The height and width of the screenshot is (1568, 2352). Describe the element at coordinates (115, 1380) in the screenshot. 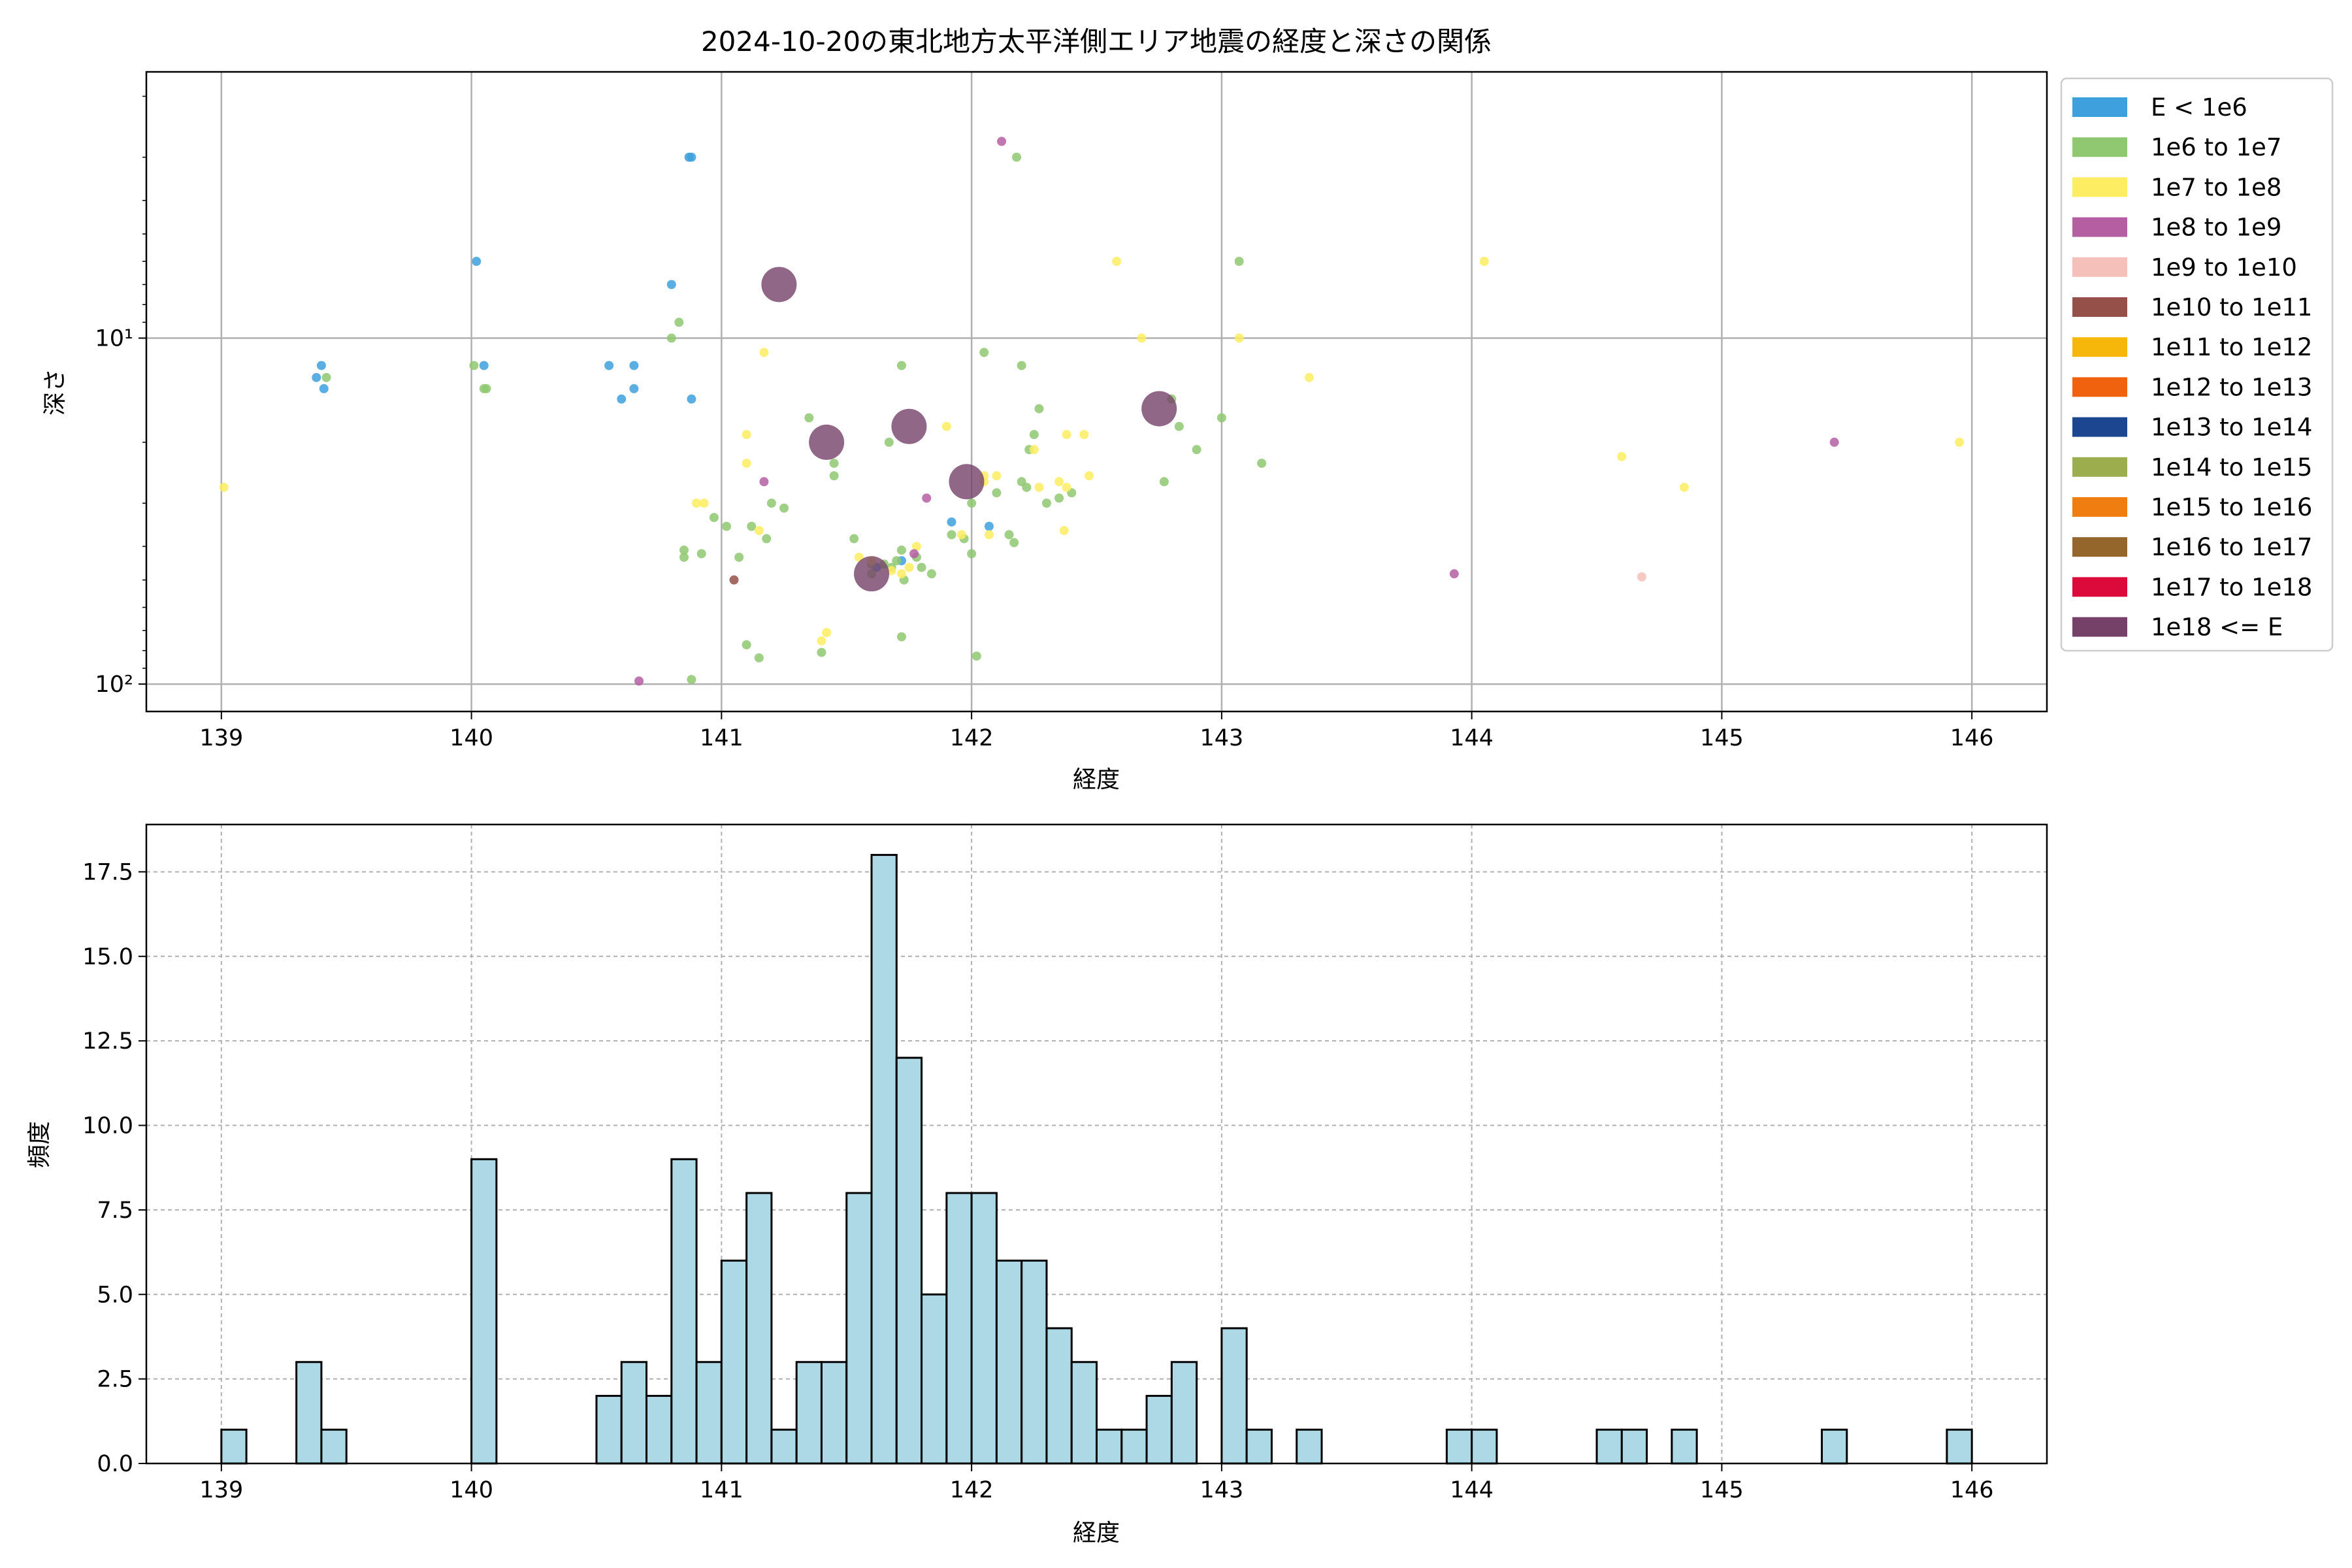

I see `histogram-y-tick-label: 2.5` at that location.